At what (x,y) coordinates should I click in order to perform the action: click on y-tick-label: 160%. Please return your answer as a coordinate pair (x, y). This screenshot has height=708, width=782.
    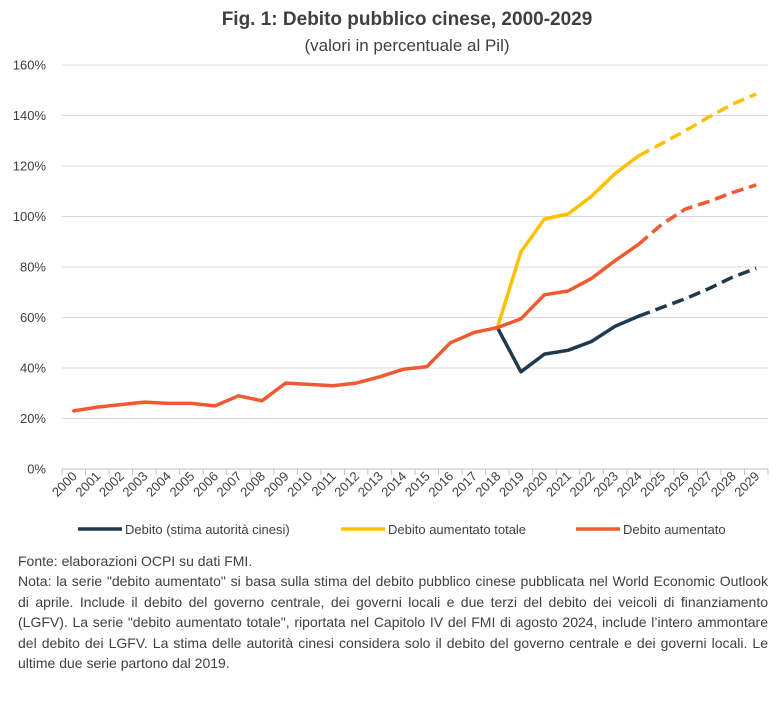
    Looking at the image, I should click on (30, 65).